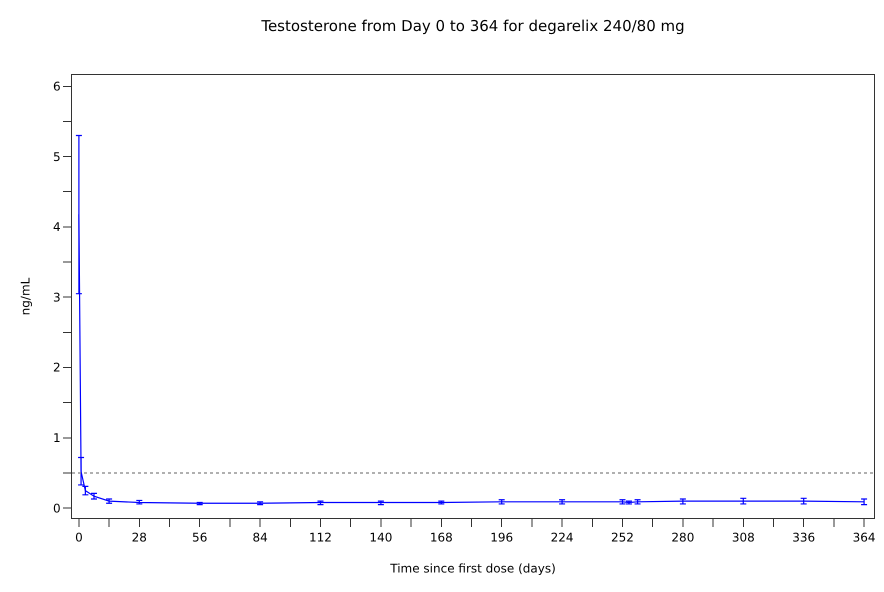  I want to click on x-tick-label: 364, so click(864, 537).